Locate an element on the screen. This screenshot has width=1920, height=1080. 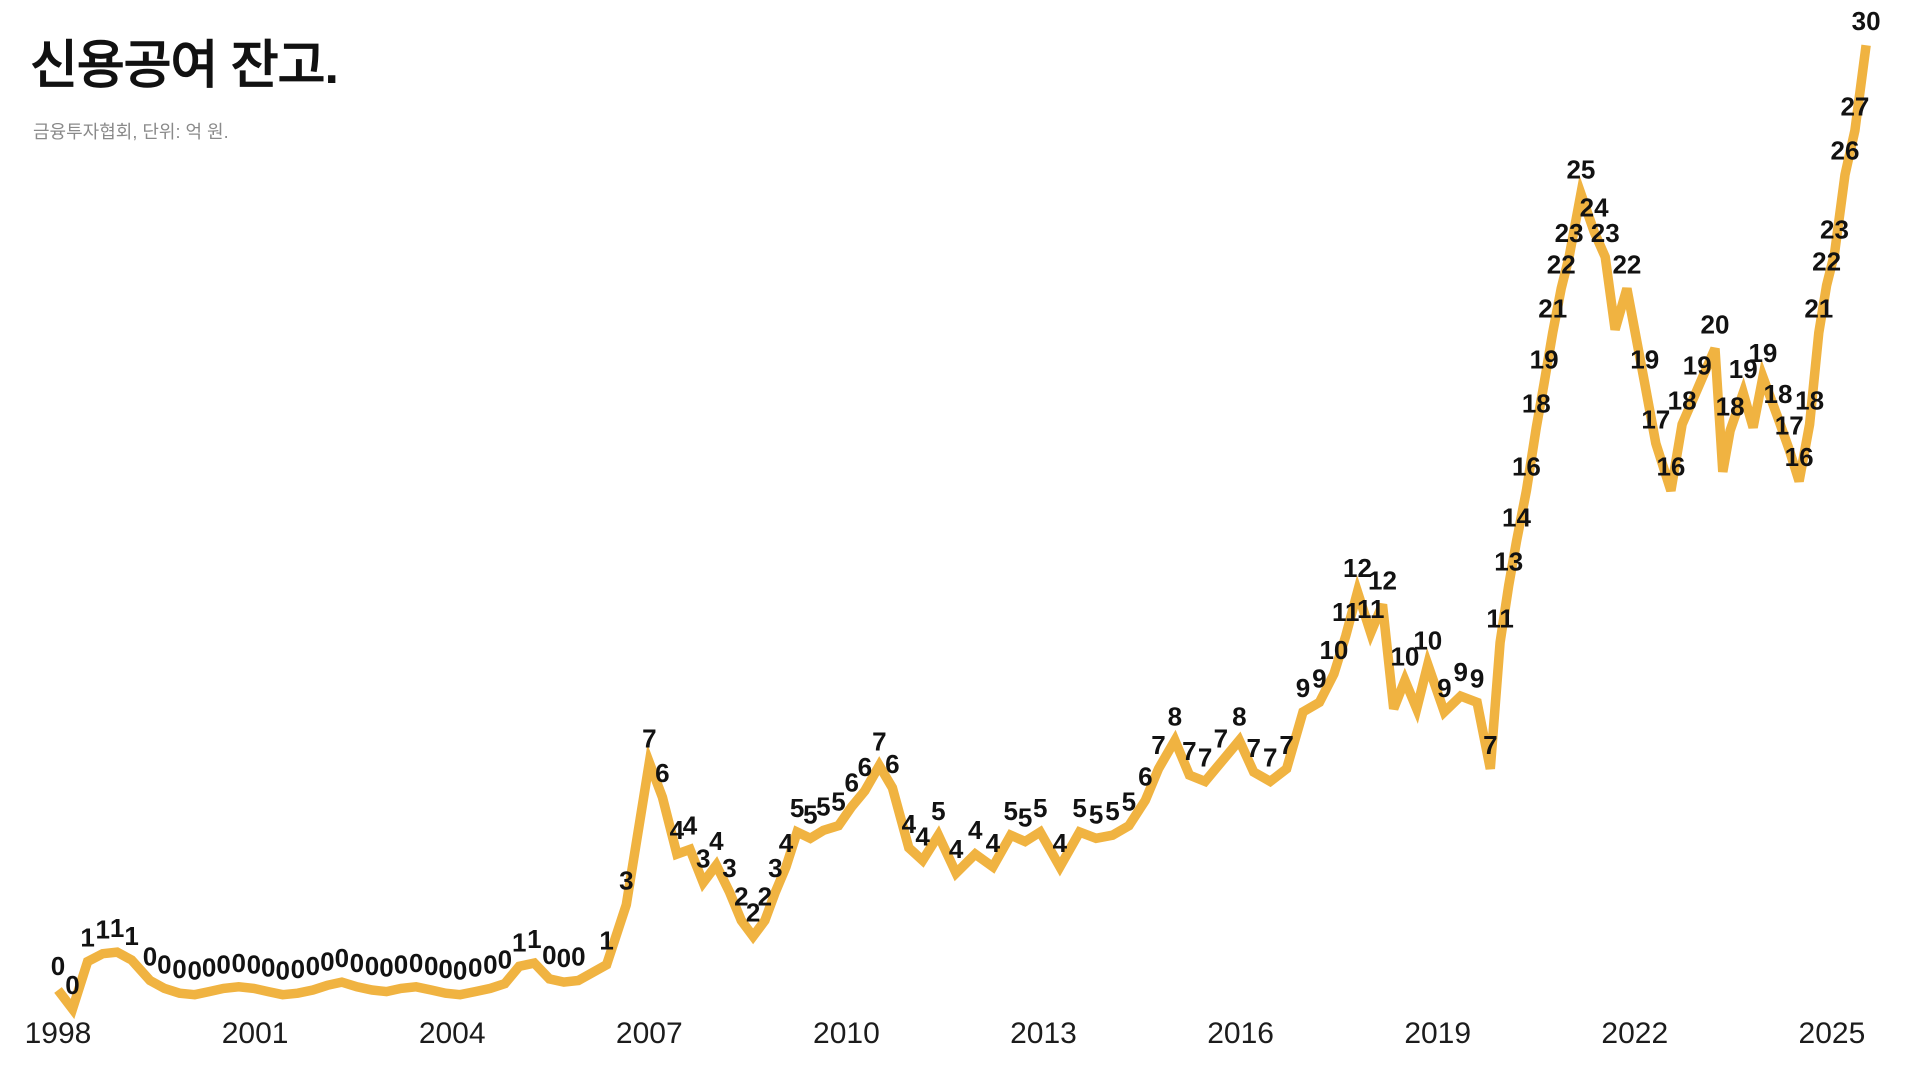
data-point-label: 17 is located at coordinates (1655, 419).